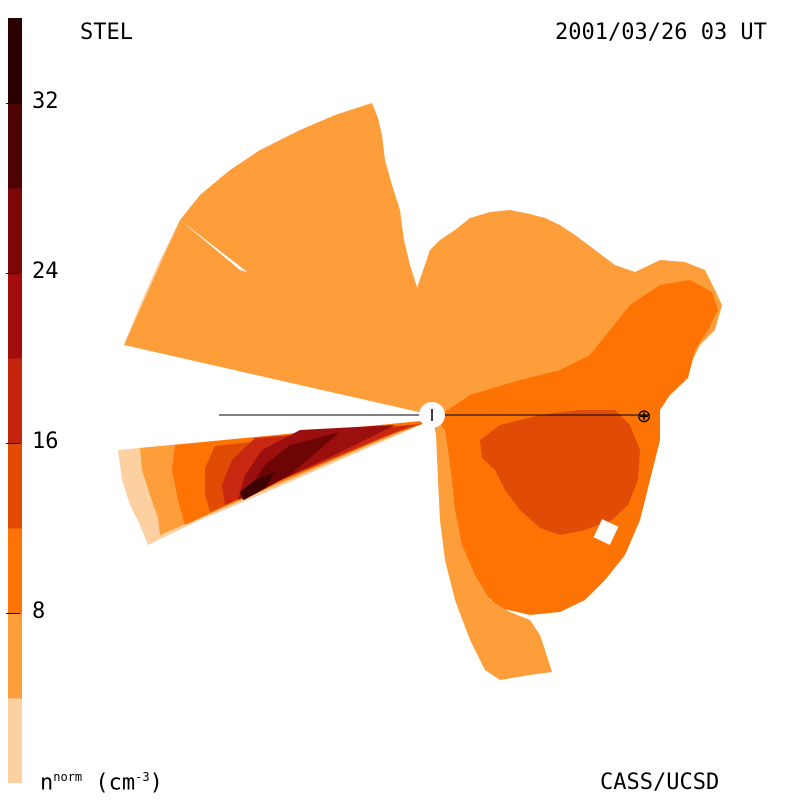 Image resolution: width=800 pixels, height=800 pixels. What do you see at coordinates (606, 532) in the screenshot?
I see `gap-white` at bounding box center [606, 532].